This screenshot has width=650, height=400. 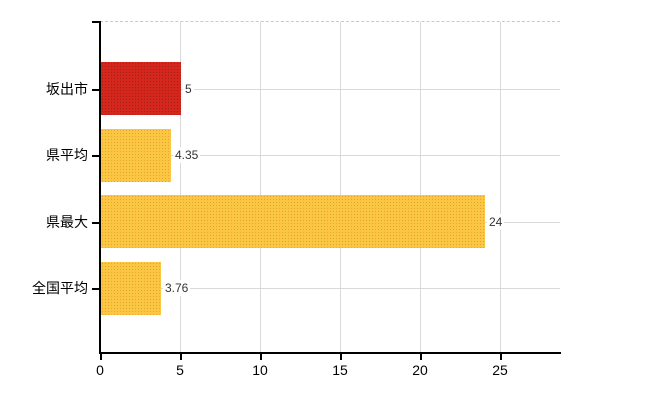 What do you see at coordinates (180, 370) in the screenshot?
I see `x-tick-label: 5` at bounding box center [180, 370].